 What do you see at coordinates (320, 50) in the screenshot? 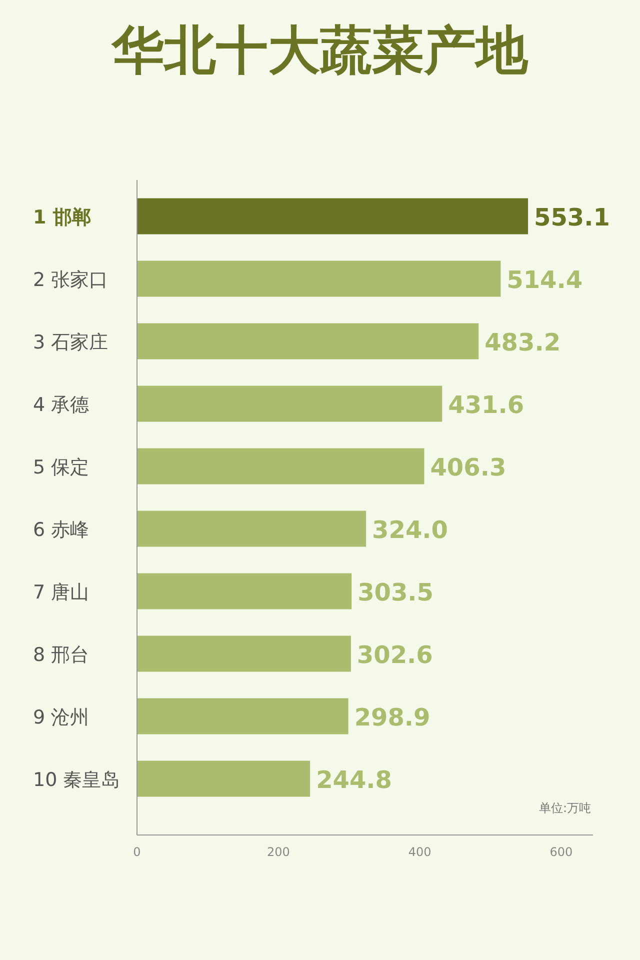
I see `chart-title: 华北十大蔬菜产地` at bounding box center [320, 50].